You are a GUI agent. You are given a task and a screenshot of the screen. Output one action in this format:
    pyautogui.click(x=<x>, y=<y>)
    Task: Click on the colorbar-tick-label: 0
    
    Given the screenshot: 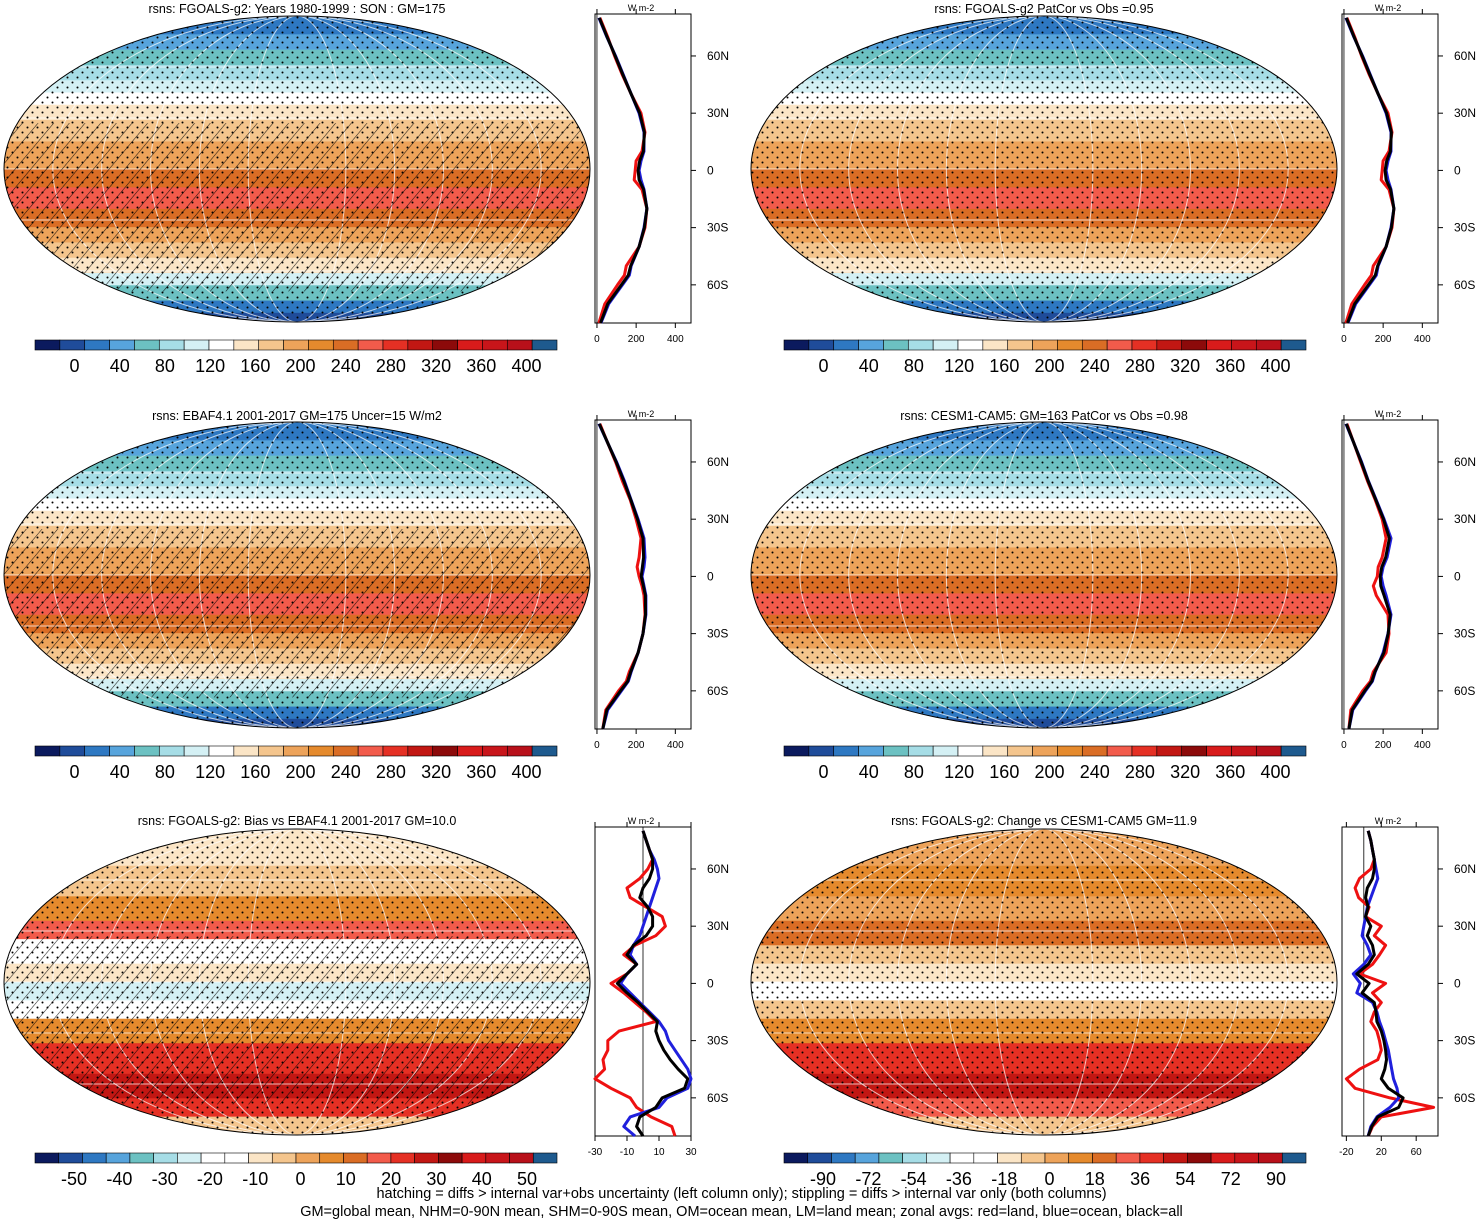 What is the action you would take?
    pyautogui.click(x=301, y=1179)
    